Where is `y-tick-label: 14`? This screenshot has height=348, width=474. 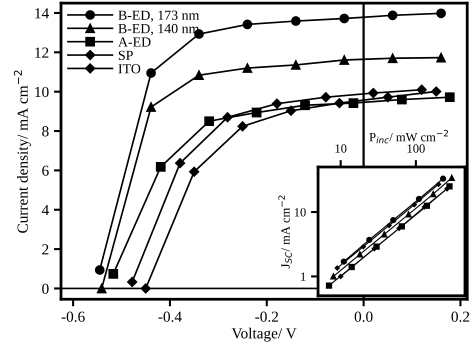 y-tick-label: 14 is located at coordinates (42, 13).